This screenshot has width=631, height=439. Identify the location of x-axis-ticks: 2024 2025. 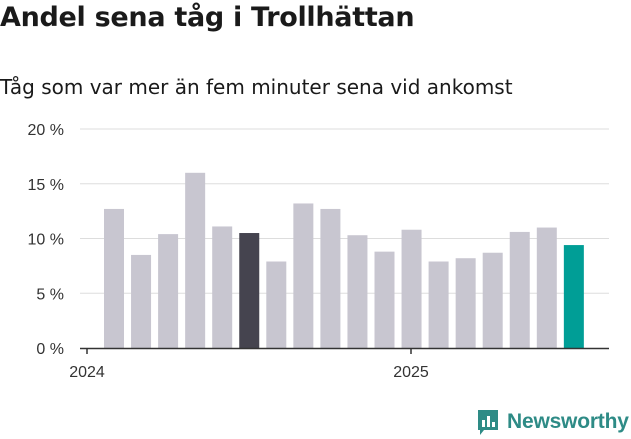
(249, 364).